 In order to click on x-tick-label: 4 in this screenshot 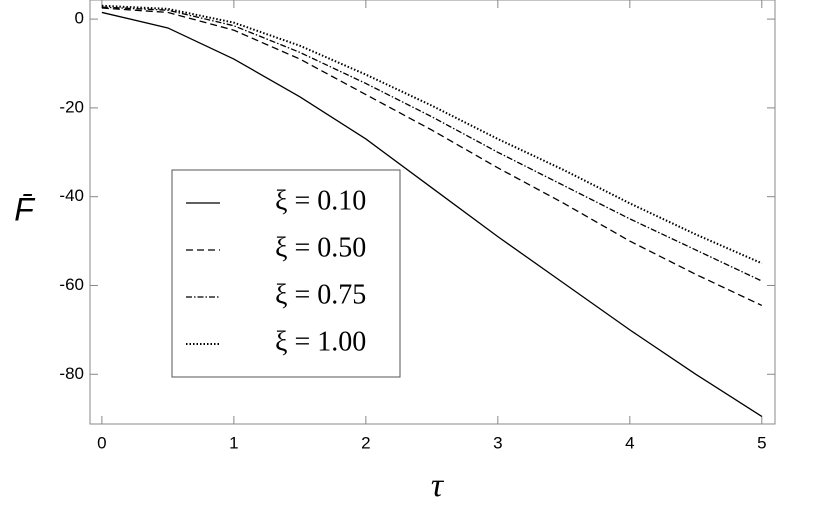, I will do `click(629, 442)`.